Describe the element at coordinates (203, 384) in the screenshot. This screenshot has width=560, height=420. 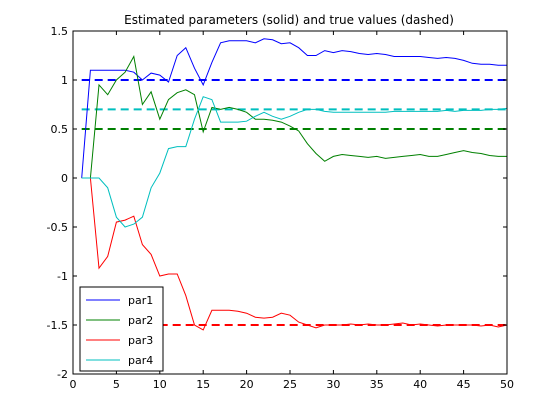
I see `x-tick-label: 15` at that location.